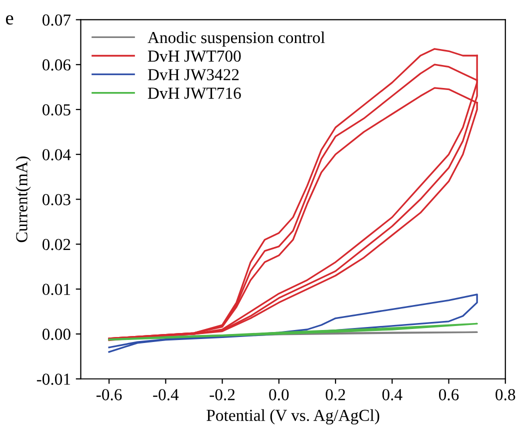 This screenshot has width=521, height=438. Describe the element at coordinates (23, 199) in the screenshot. I see `y-axis-title: Current(mA)` at that location.